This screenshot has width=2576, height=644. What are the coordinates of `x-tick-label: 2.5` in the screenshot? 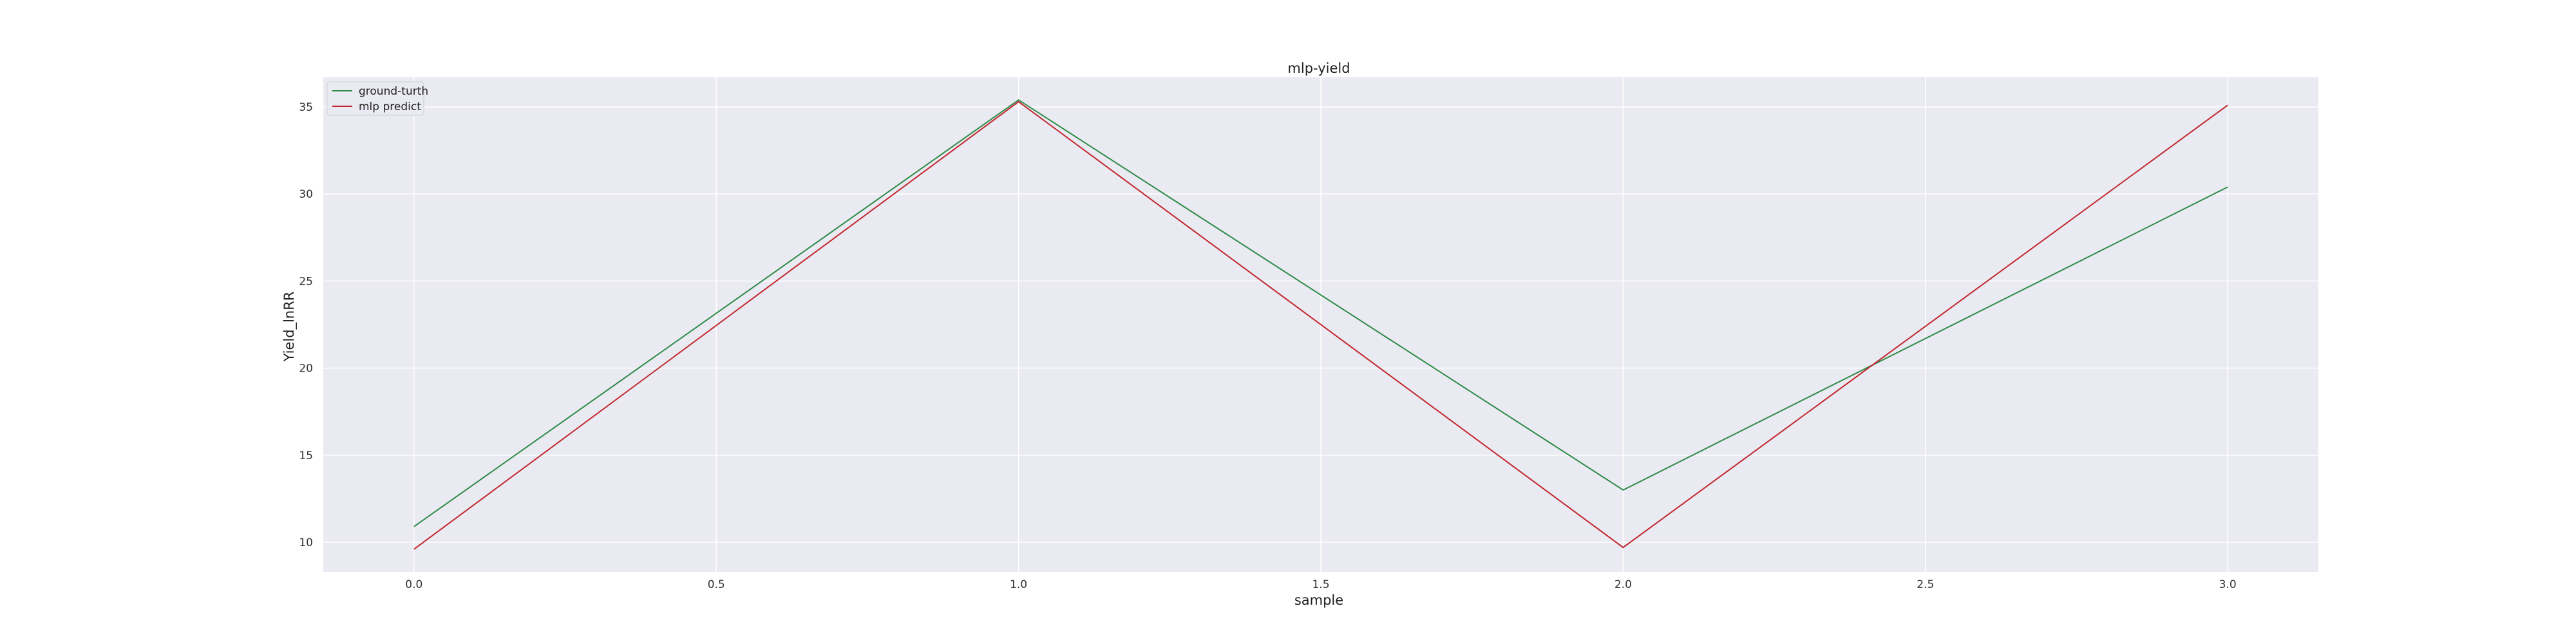 It's located at (1925, 585).